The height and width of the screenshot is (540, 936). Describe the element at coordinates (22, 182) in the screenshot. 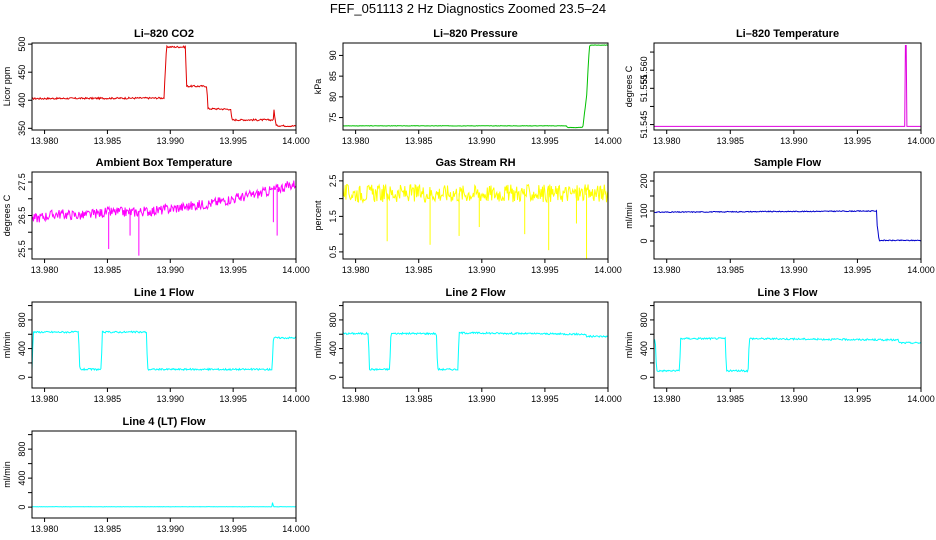

I see `y-tick-label: 27.5` at that location.